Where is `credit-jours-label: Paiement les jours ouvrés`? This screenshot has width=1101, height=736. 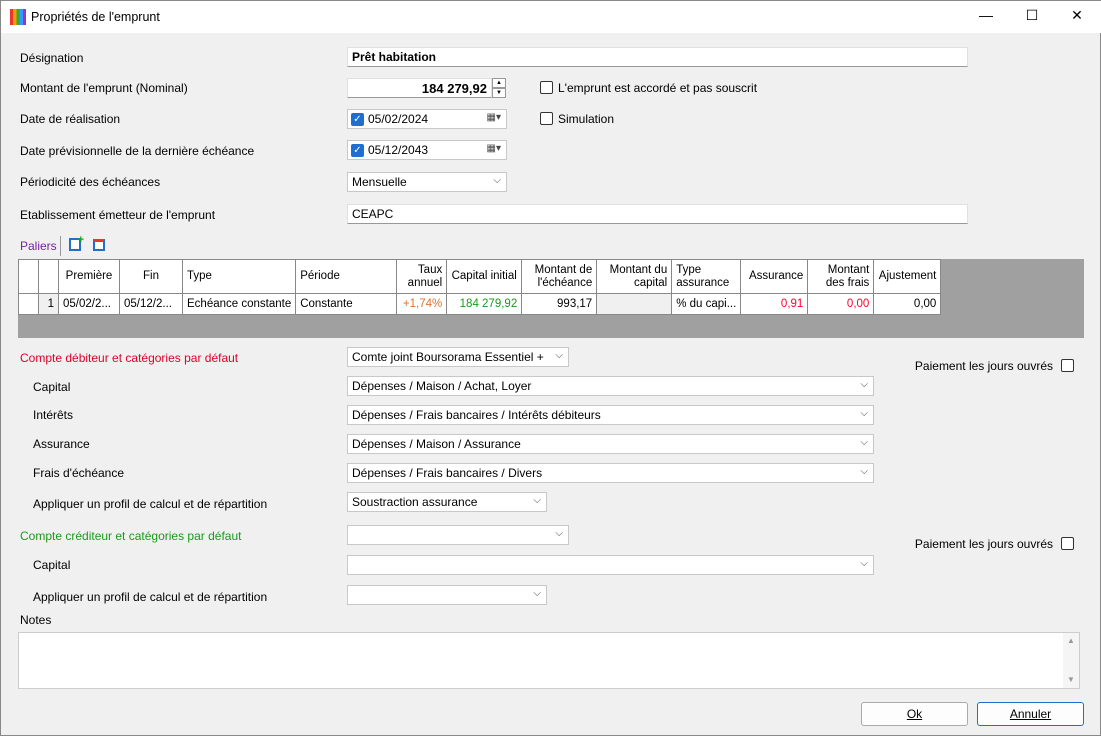 credit-jours-label: Paiement les jours ouvrés is located at coordinates (983, 544).